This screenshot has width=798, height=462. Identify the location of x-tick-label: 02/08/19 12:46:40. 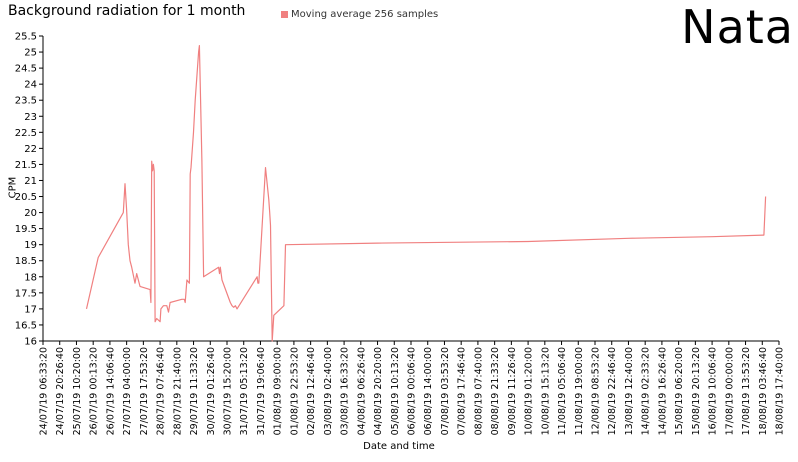
(311, 391).